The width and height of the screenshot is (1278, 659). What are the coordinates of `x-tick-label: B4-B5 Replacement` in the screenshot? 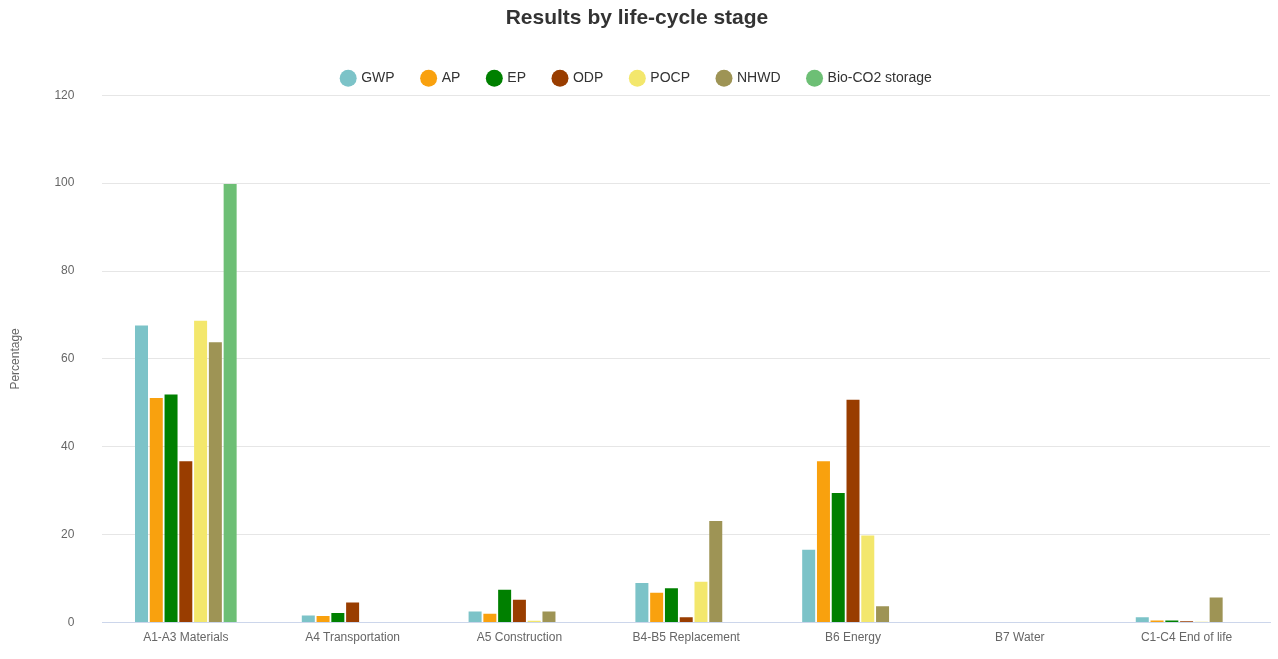 It's located at (686, 637).